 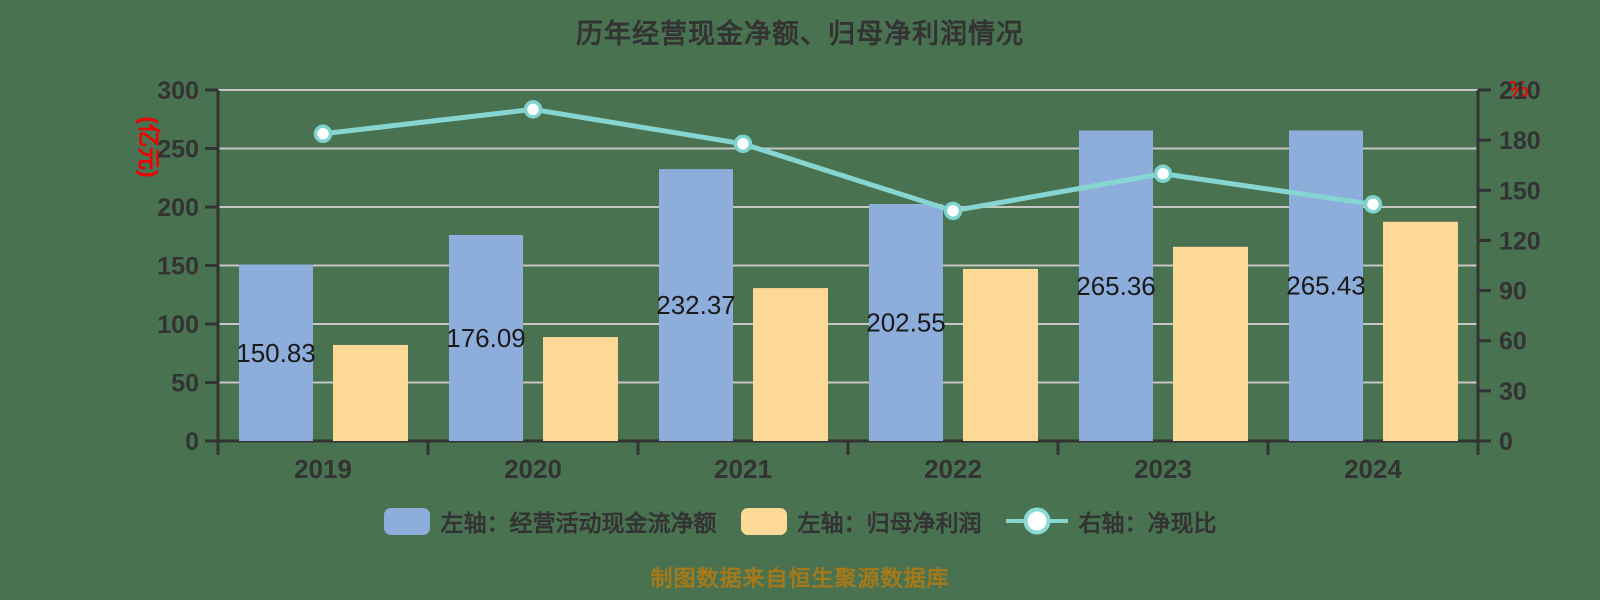 I want to click on bar-operating-cashflow-2021, so click(x=696, y=305).